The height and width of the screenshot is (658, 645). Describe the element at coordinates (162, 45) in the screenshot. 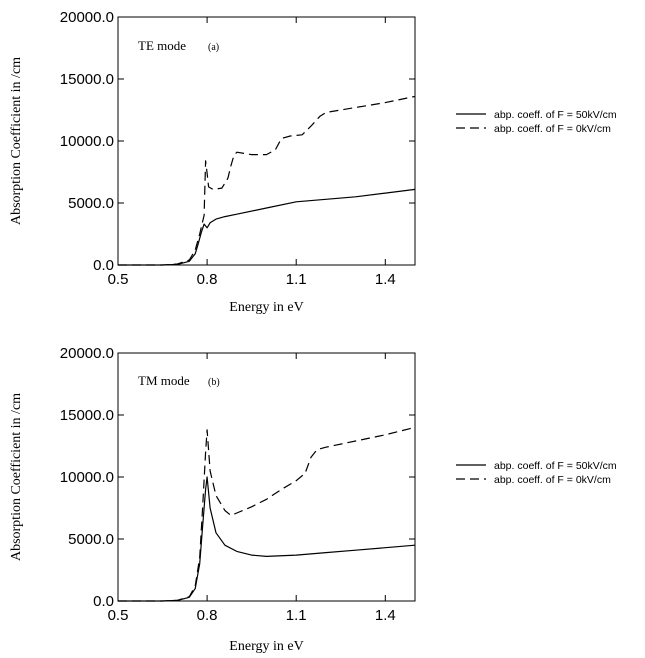

I see `panel-mode-label: TE mode` at that location.